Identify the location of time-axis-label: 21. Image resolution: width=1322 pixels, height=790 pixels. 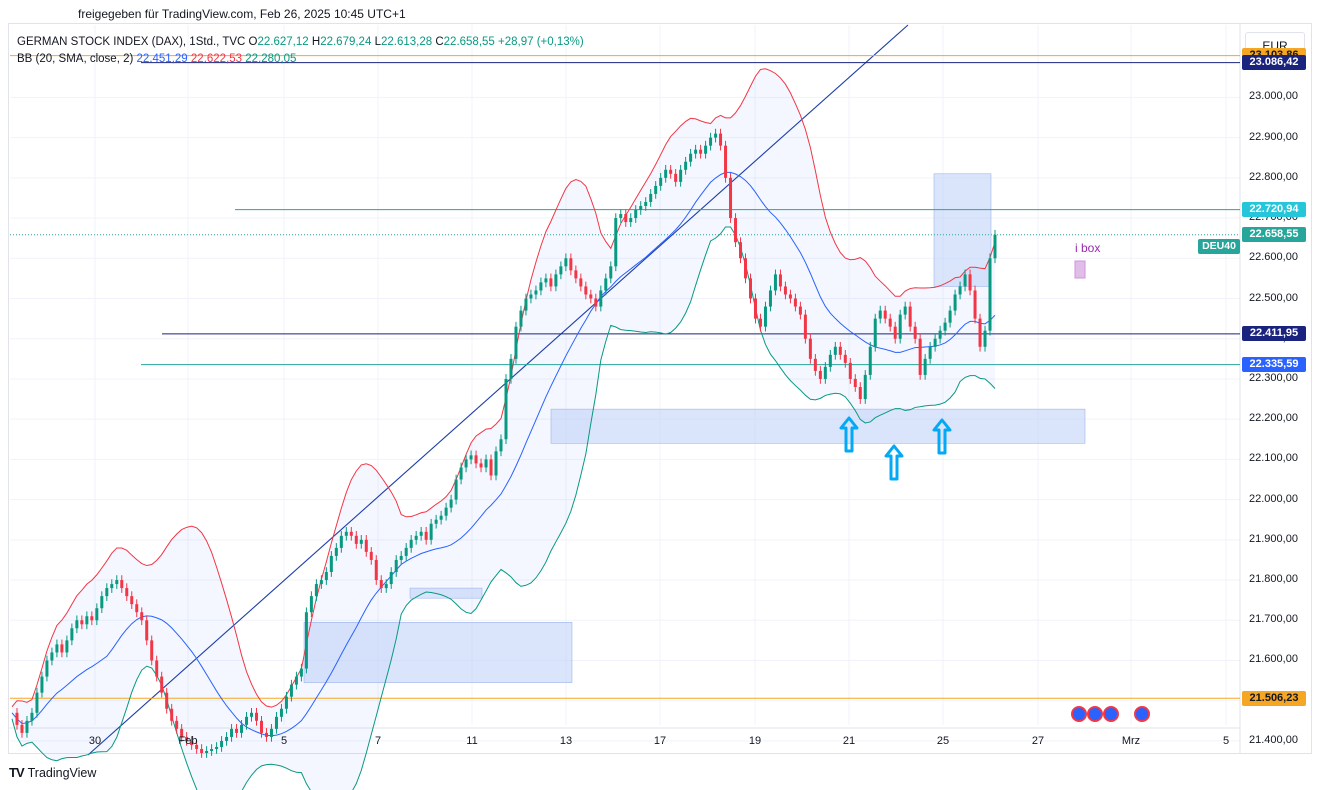
(849, 741).